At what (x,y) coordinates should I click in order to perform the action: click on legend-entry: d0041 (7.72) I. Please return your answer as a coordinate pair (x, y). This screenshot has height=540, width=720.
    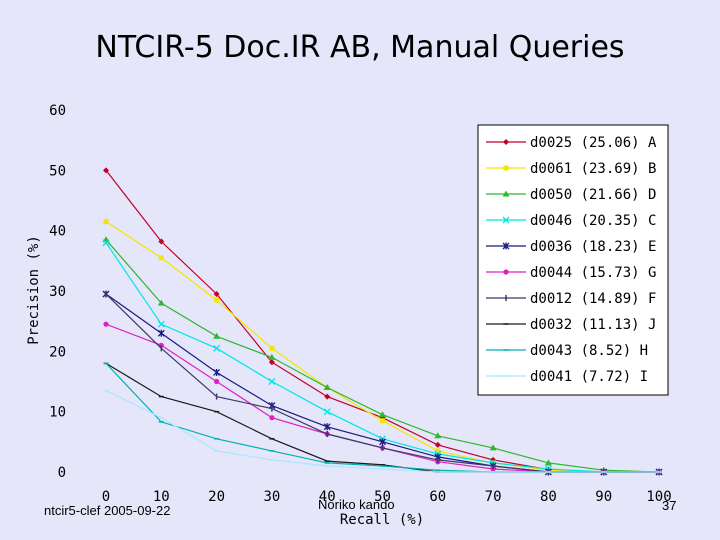
    Looking at the image, I should click on (567, 377).